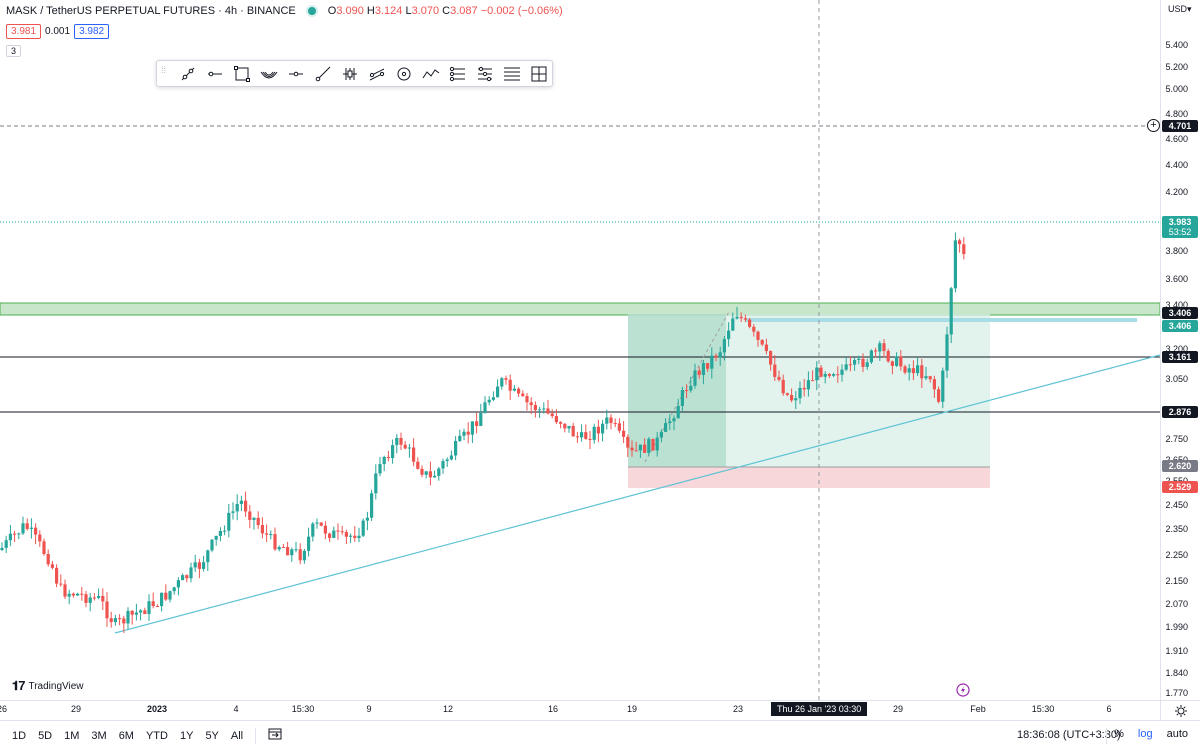  Describe the element at coordinates (1177, 734) in the screenshot. I see `auto-scale-toggle: auto` at that location.